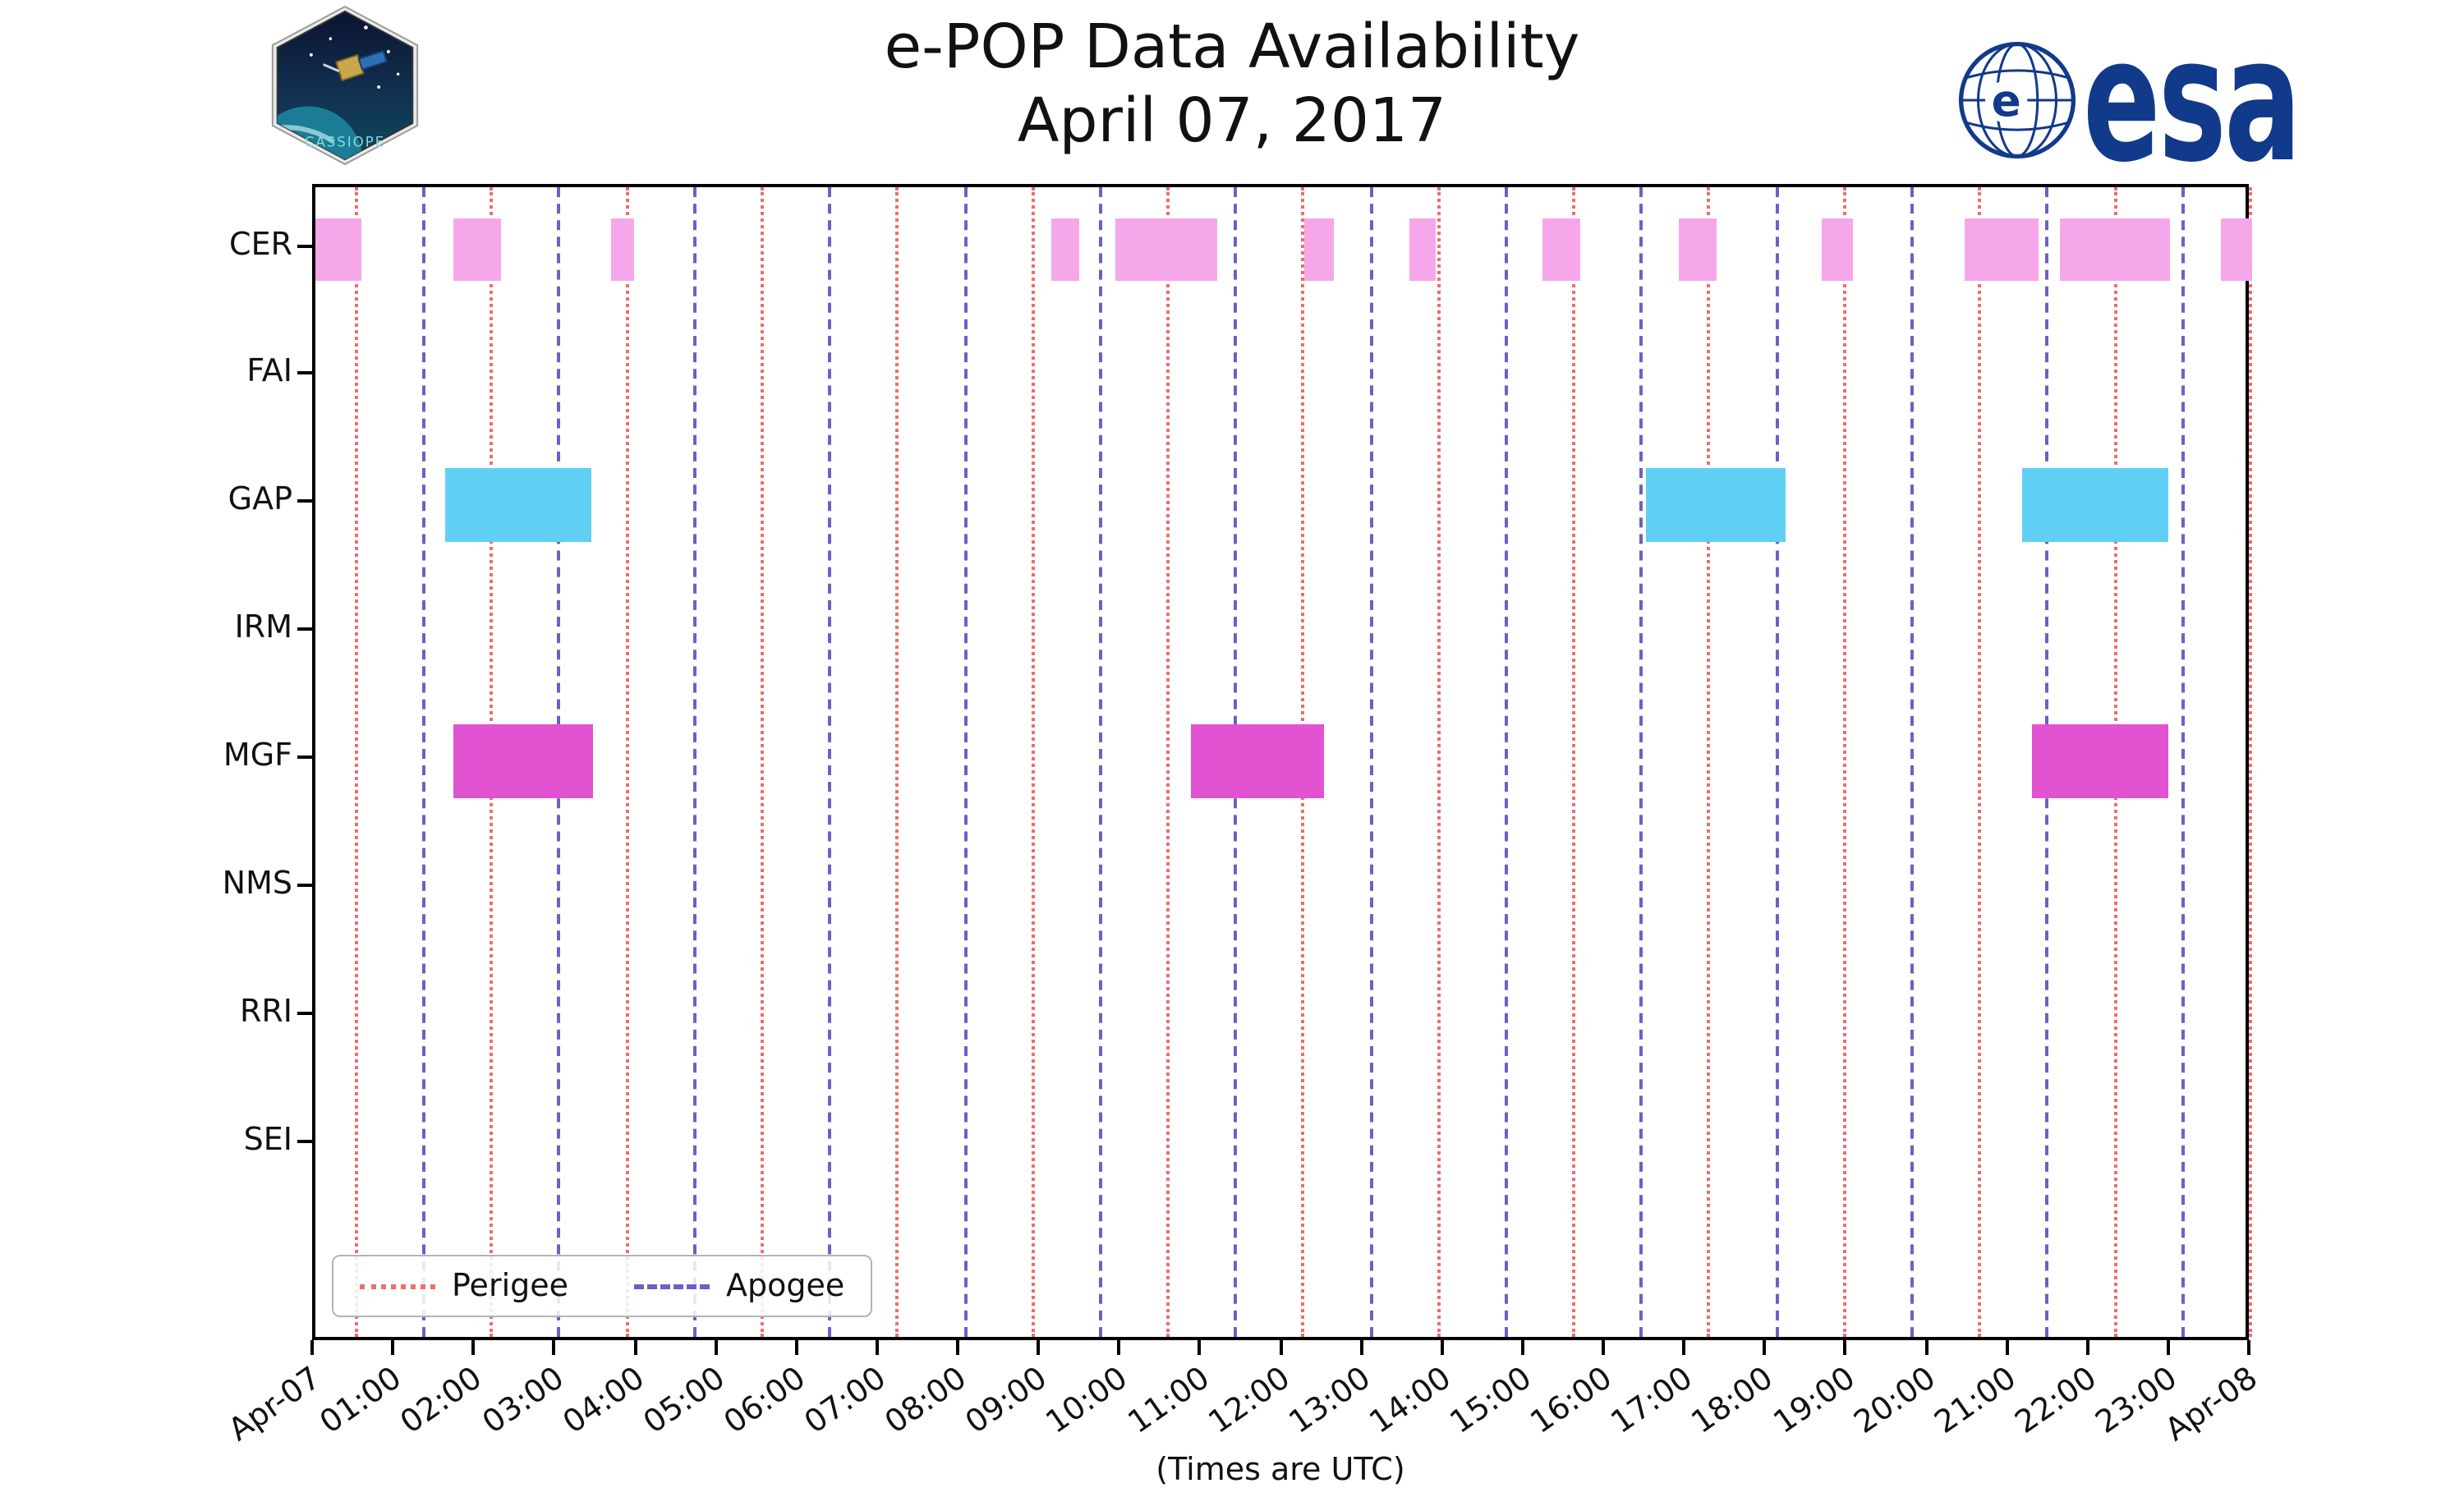  Describe the element at coordinates (926, 1400) in the screenshot. I see `x-axis-label-0800: 08:00` at that location.